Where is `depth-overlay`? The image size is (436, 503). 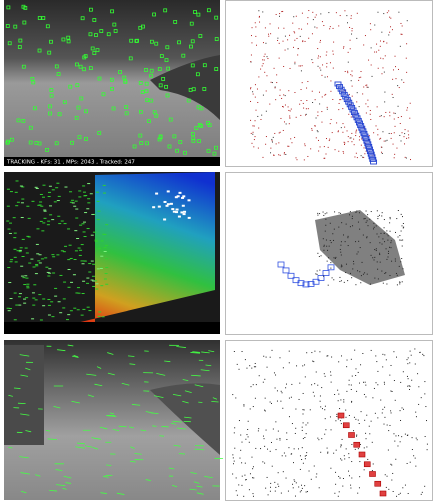
depth-overlay is located at coordinates (122, 253).